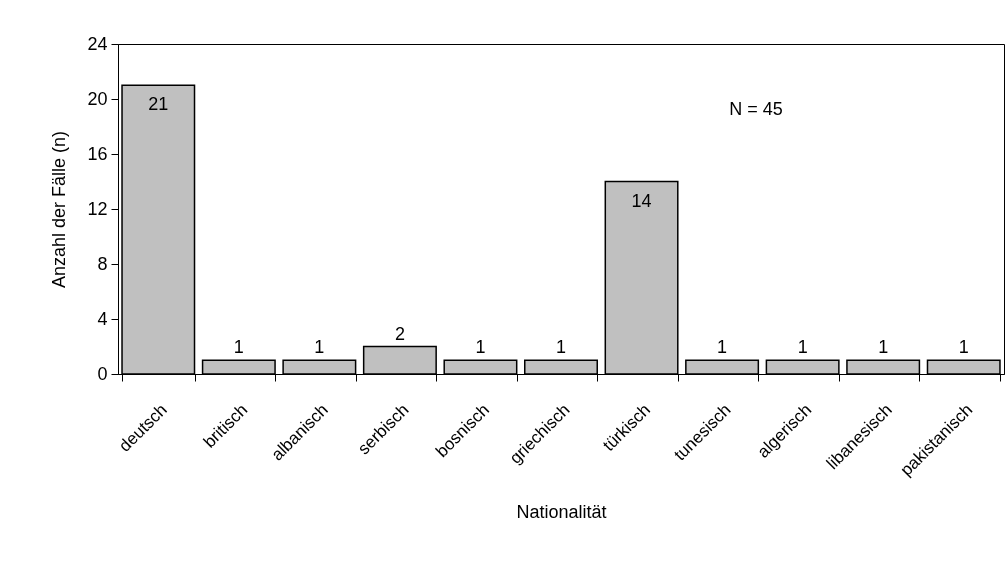 The image size is (1008, 579). Describe the element at coordinates (102, 263) in the screenshot. I see `y-tick-label: 8` at that location.